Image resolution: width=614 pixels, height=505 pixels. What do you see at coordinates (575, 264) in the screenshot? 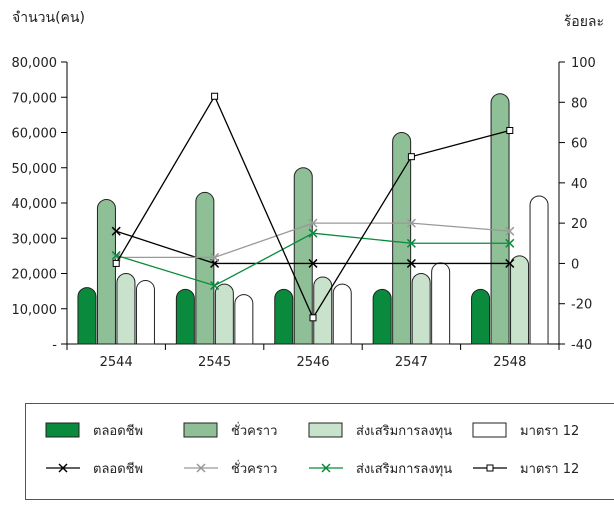
I see `y-right-tick-label: 0` at bounding box center [575, 264].